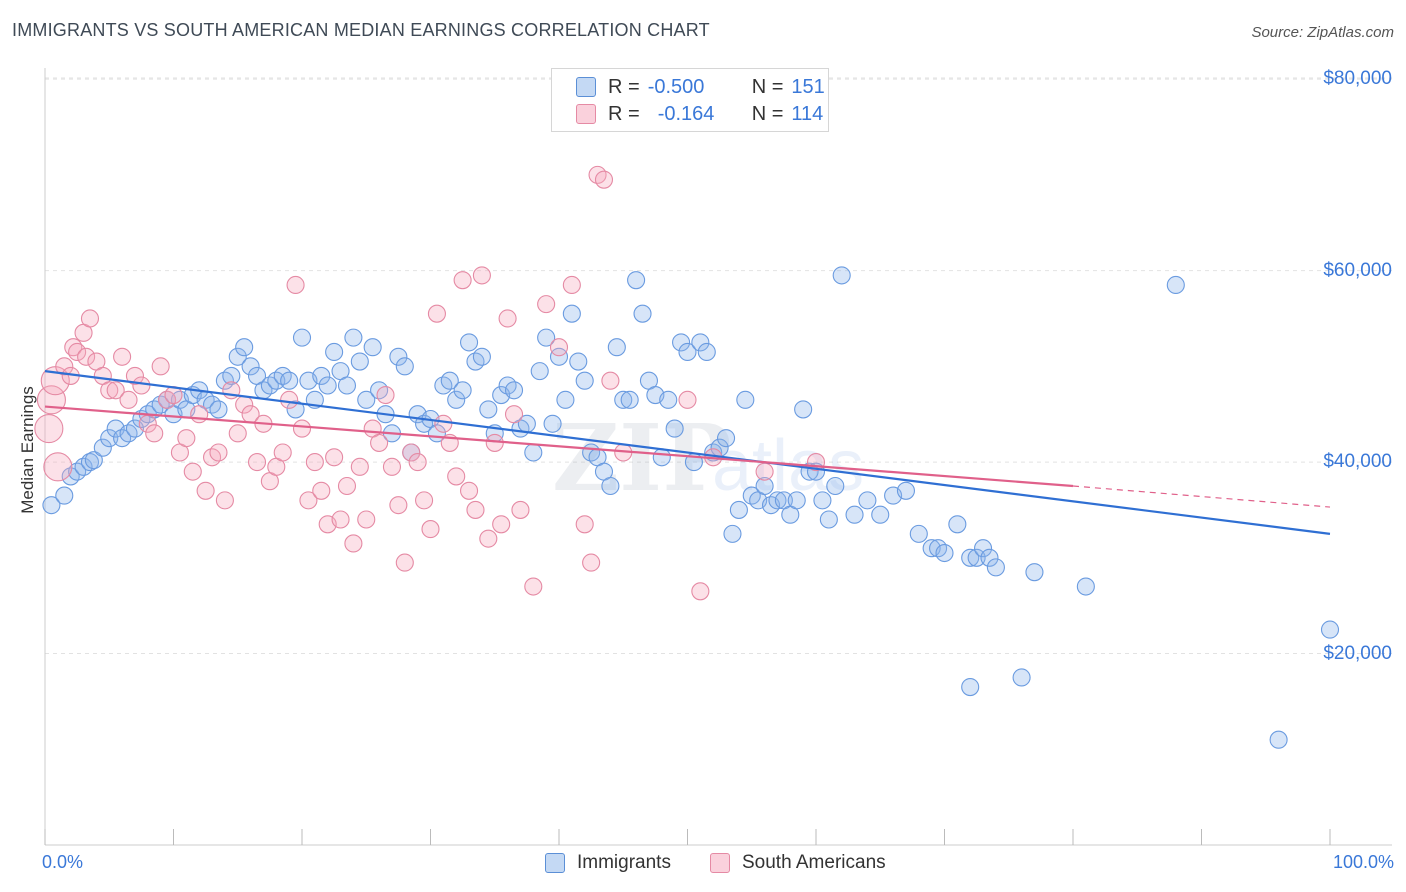  I want to click on legend-n-value: 151, so click(808, 86).